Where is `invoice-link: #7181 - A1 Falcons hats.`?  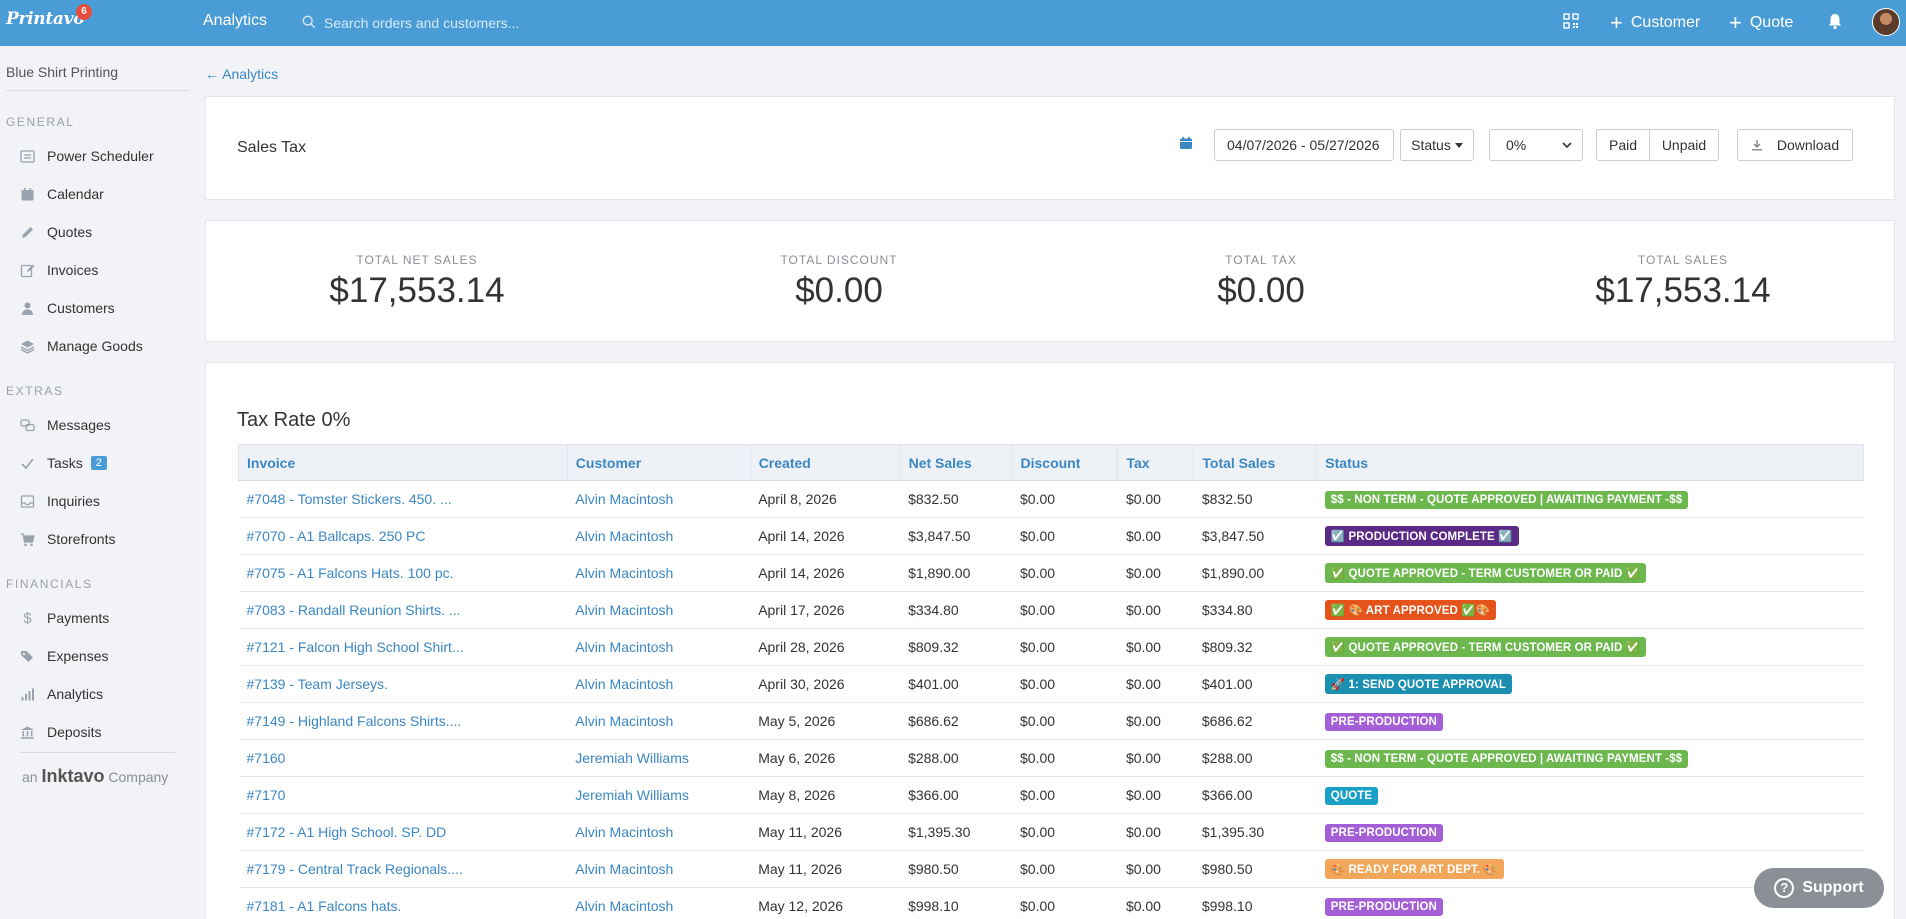
invoice-link: #7181 - A1 Falcons hats. is located at coordinates (403, 903).